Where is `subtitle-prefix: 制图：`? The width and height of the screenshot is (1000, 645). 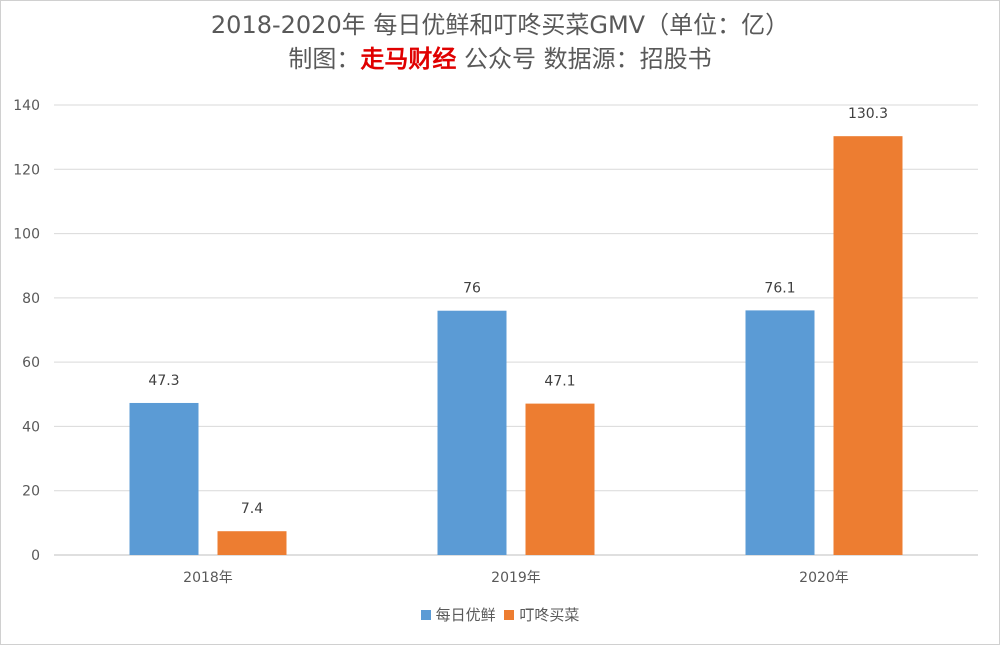 subtitle-prefix: 制图： is located at coordinates (324, 59).